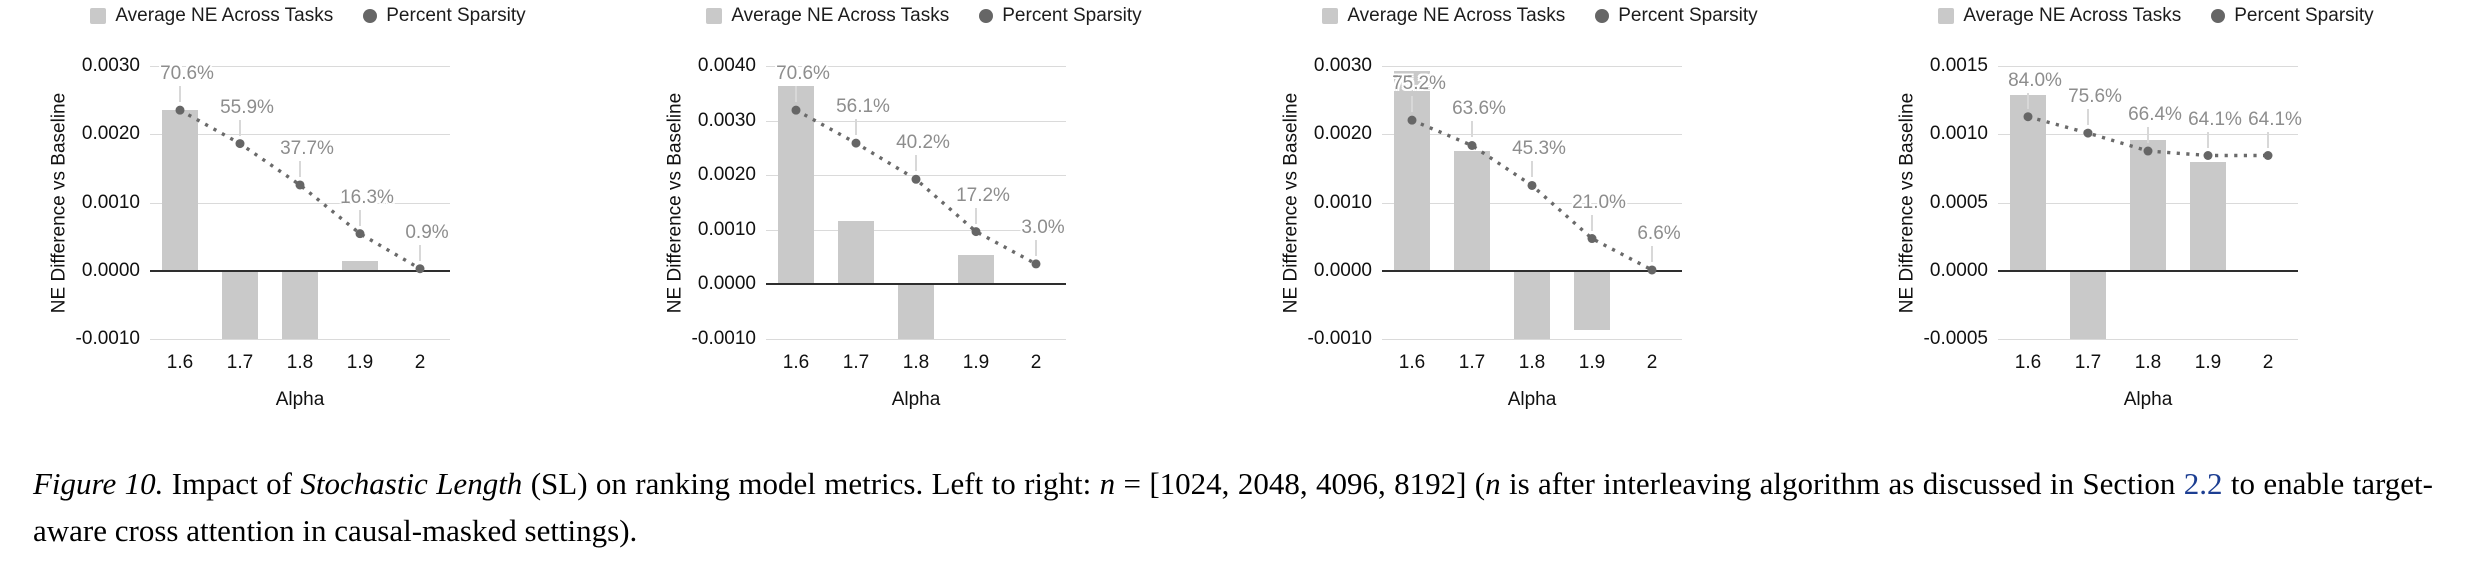 The height and width of the screenshot is (571, 2467). I want to click on percent-sparsity-label: 40.2%, so click(923, 143).